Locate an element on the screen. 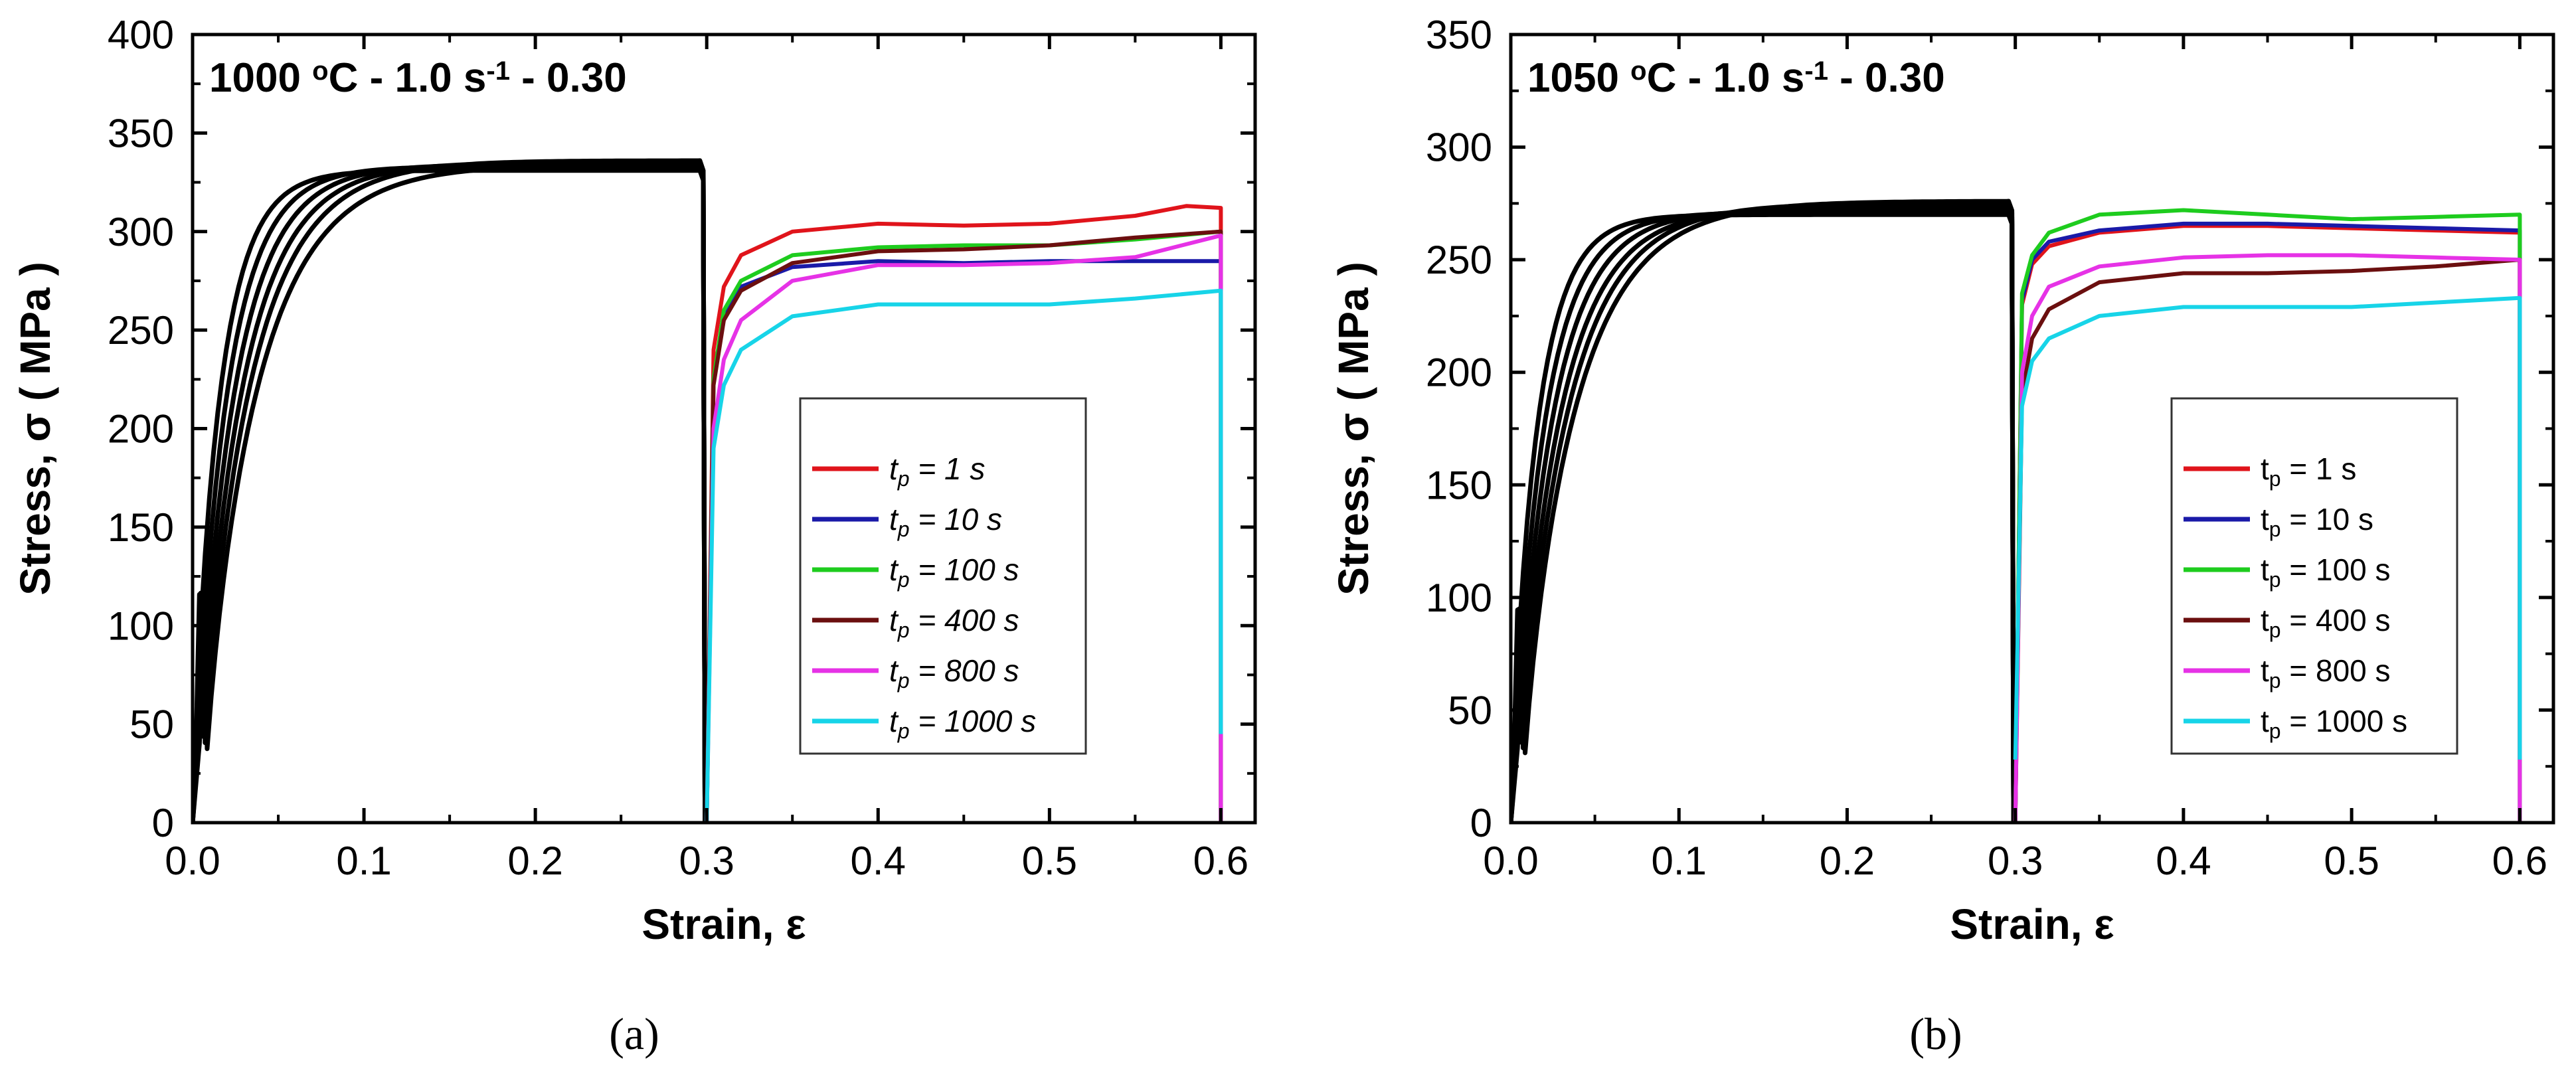 Image resolution: width=2576 pixels, height=1065 pixels. chart-b-legend-label-3: tp = 400 s is located at coordinates (2326, 622).